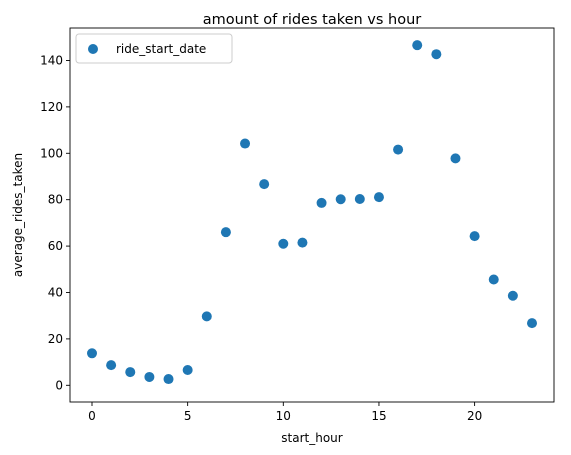  Describe the element at coordinates (188, 416) in the screenshot. I see `x-tick-label: 5` at that location.